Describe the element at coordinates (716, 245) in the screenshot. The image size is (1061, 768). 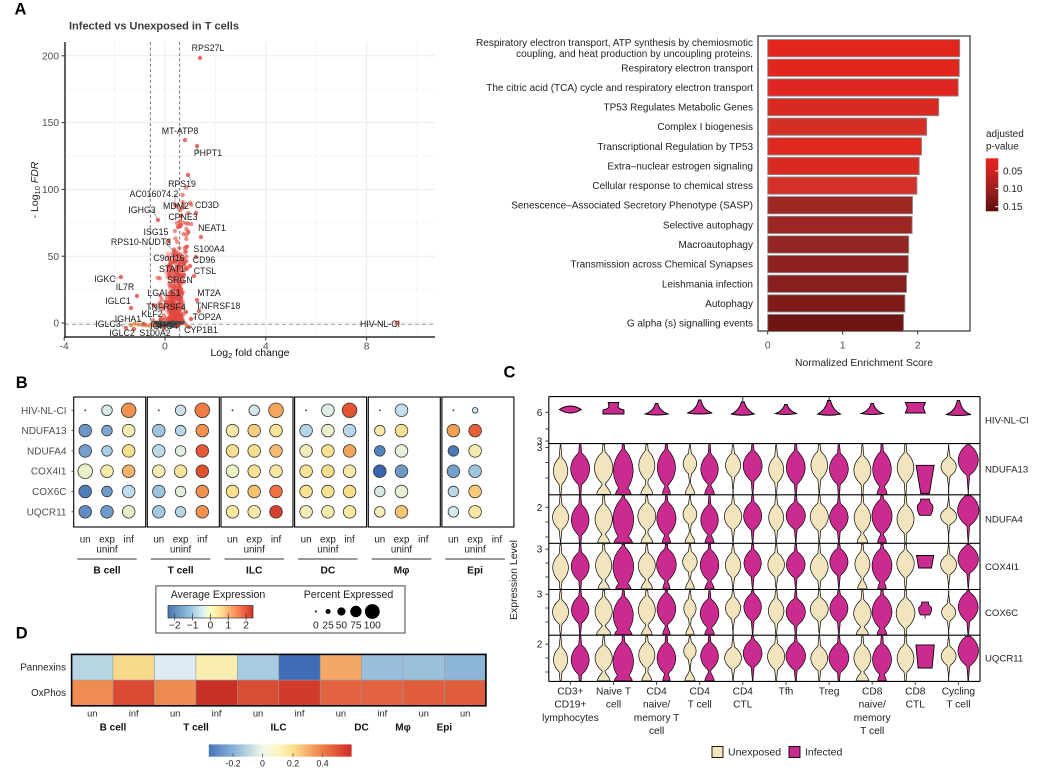
I see `svg-text: Macroautophagy` at that location.